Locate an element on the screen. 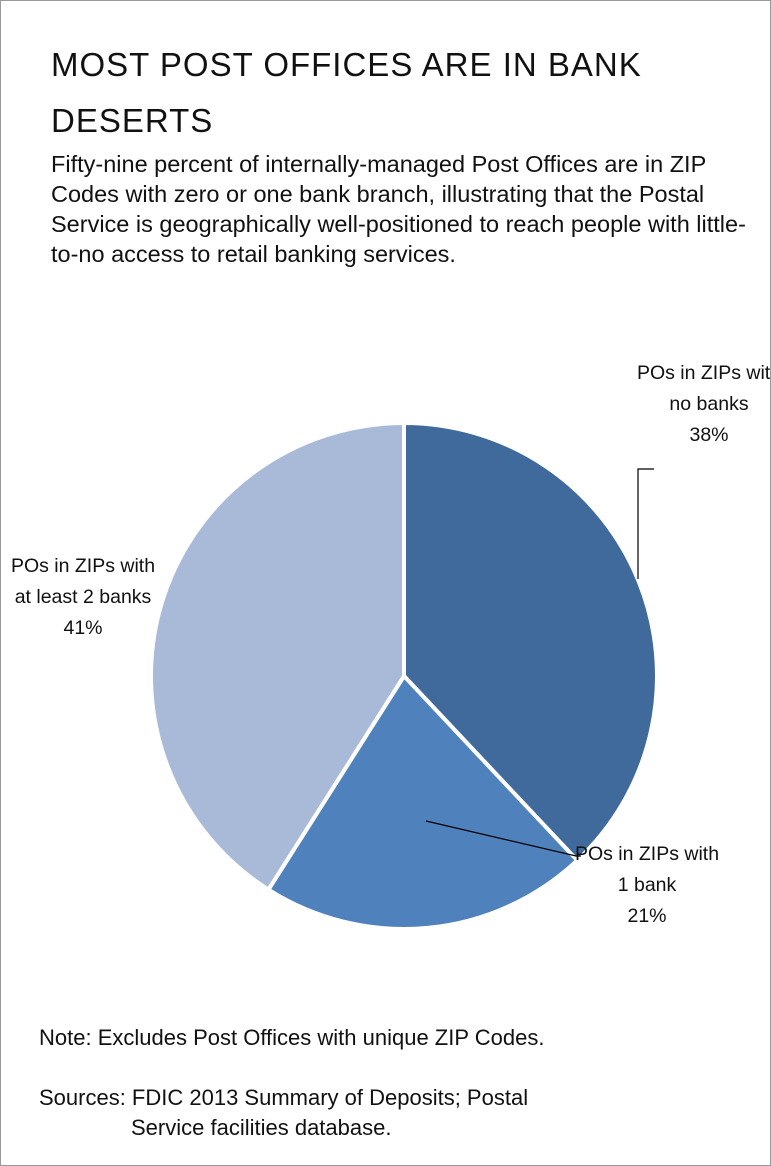  data-label: POs in ZIPs with no banks 38% is located at coordinates (702, 404).